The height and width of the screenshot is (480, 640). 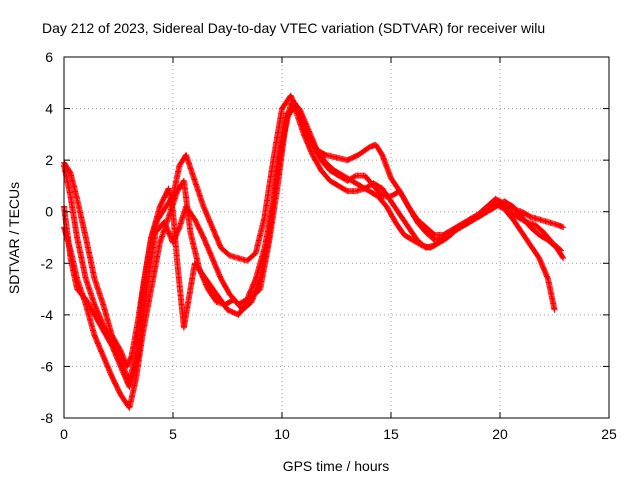 I want to click on x-tick-label: 20, so click(x=500, y=434).